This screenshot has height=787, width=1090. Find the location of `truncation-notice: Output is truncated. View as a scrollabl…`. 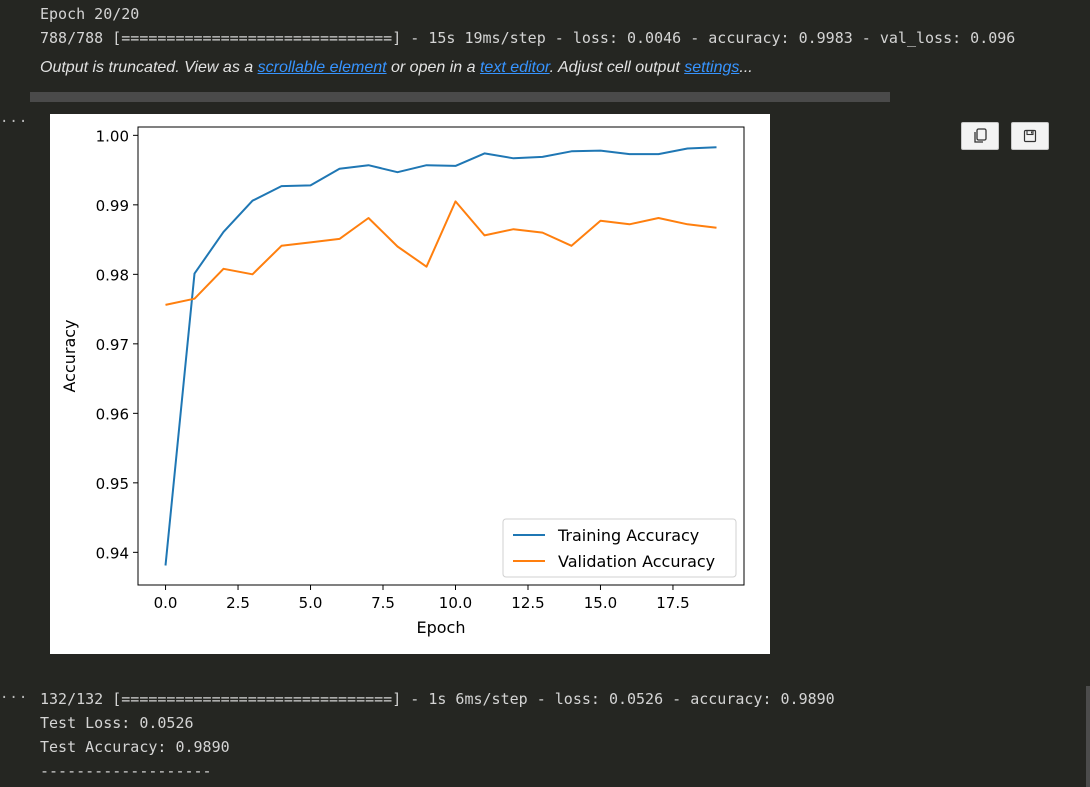

truncation-notice: Output is truncated. View as a scrollabl… is located at coordinates (396, 68).